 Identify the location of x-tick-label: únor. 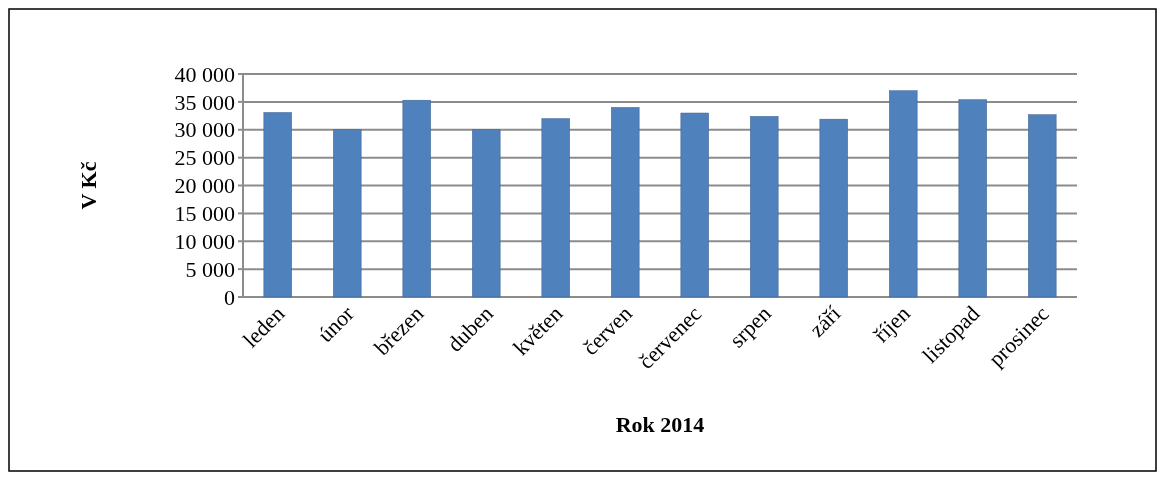
(336, 324).